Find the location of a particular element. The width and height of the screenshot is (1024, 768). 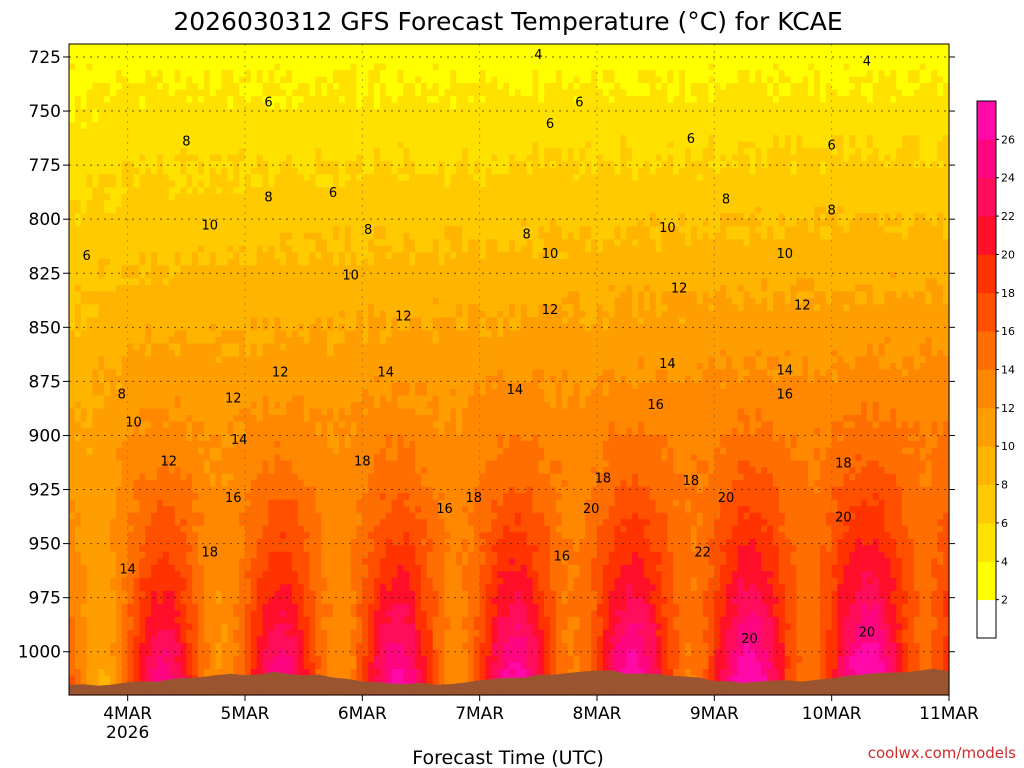

contour-label: 22 is located at coordinates (702, 552).